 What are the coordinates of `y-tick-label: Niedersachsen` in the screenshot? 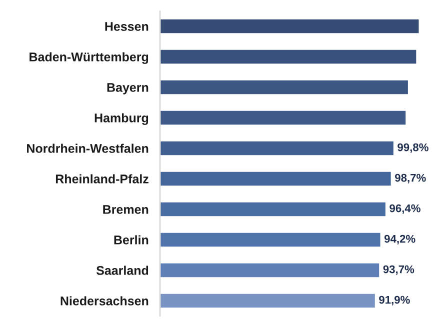 It's located at (104, 301).